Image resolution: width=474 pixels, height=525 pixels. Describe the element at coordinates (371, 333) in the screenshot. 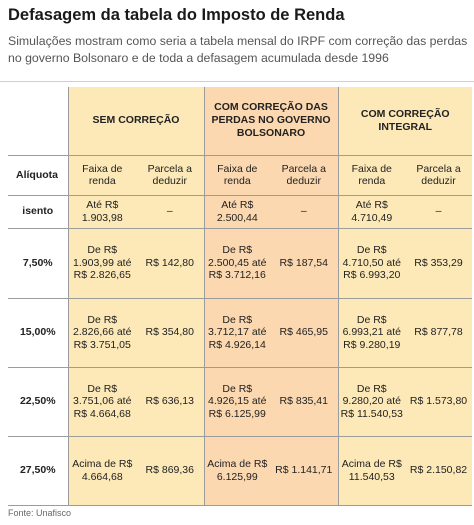

I see `cell-faixa: De R$ 6.993,21 até R$ 9.280,19` at that location.